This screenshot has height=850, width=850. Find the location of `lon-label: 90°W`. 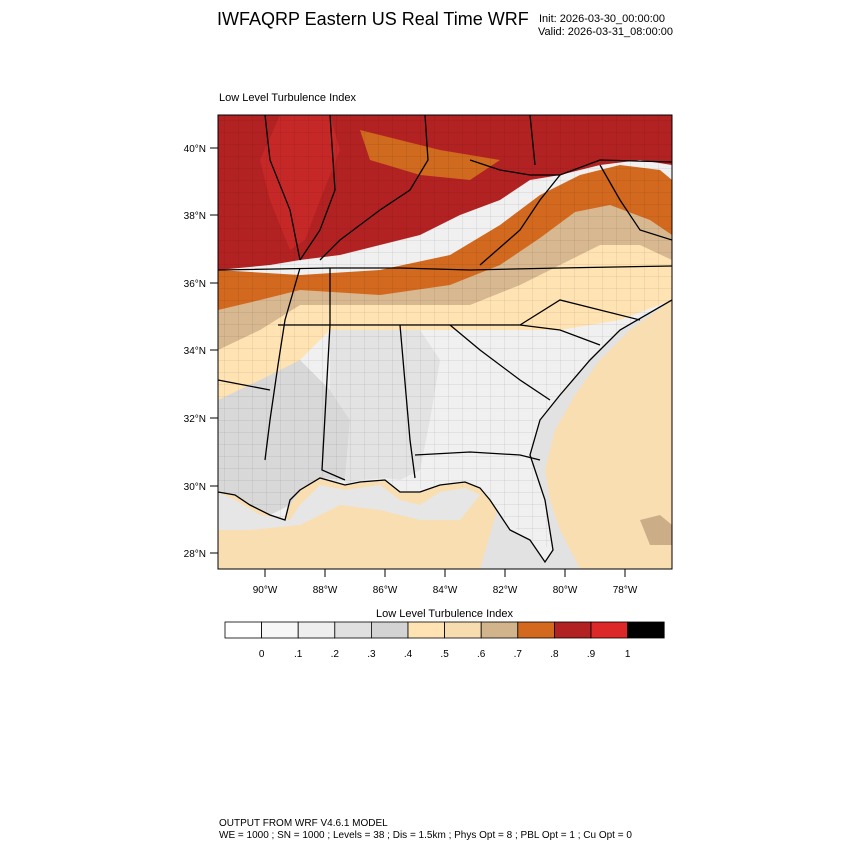

lon-label: 90°W is located at coordinates (265, 590).